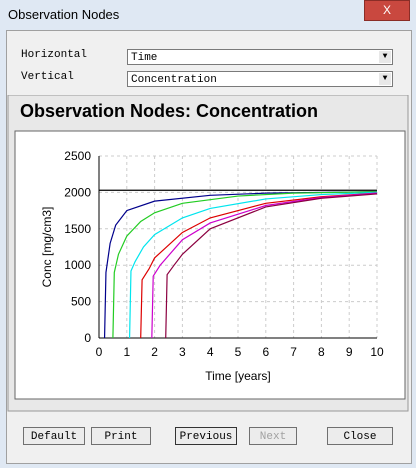 This screenshot has height=468, width=416. Describe the element at coordinates (273, 436) in the screenshot. I see `button: Next` at that location.